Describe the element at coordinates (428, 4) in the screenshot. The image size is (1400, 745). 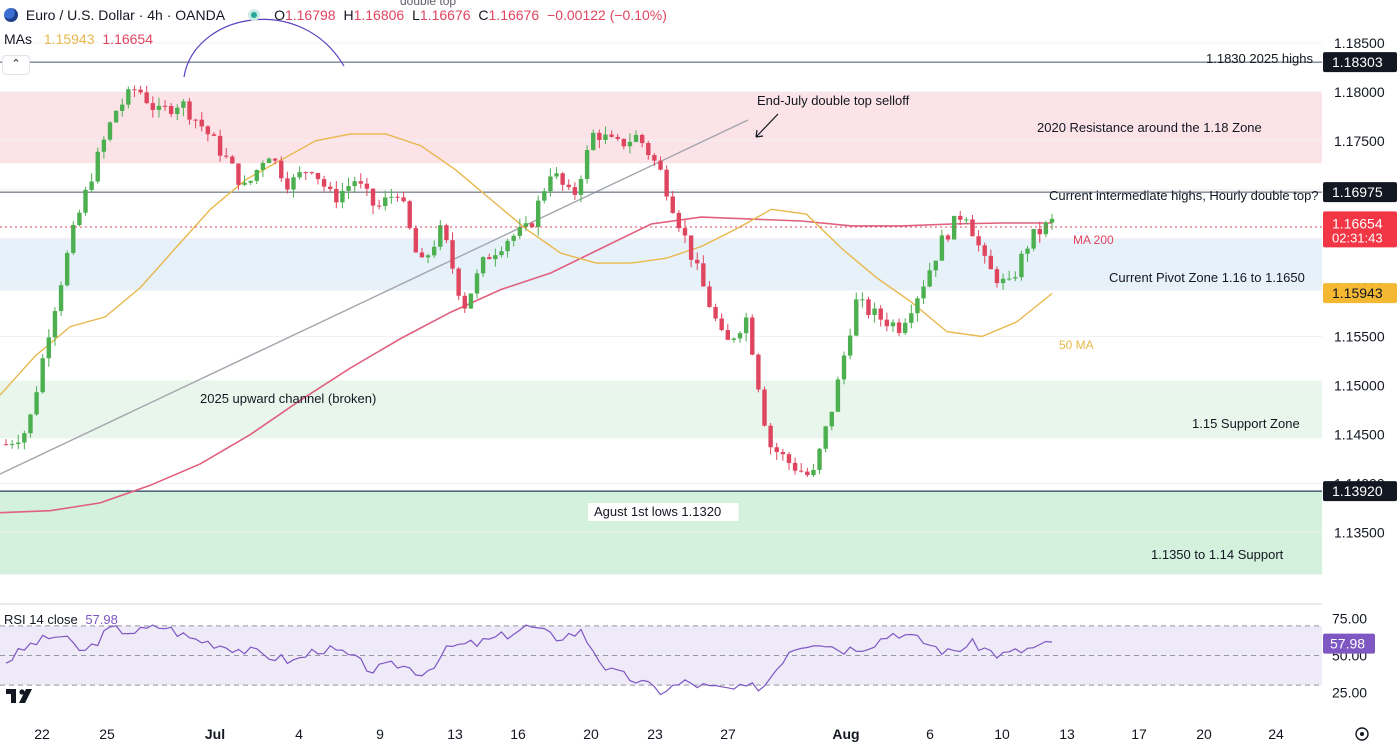
I see `top-note: double top` at that location.